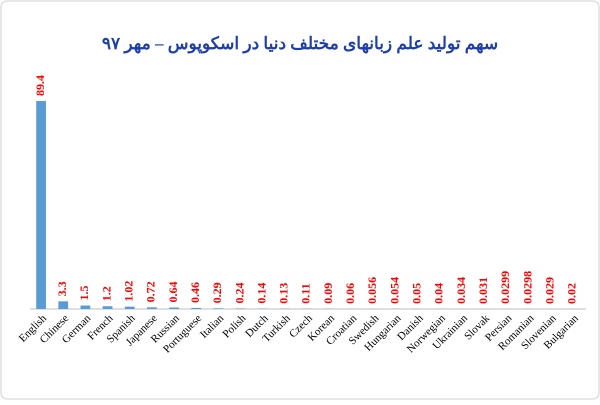 This screenshot has width=600, height=405. I want to click on value-label: 0.0299, so click(505, 287).